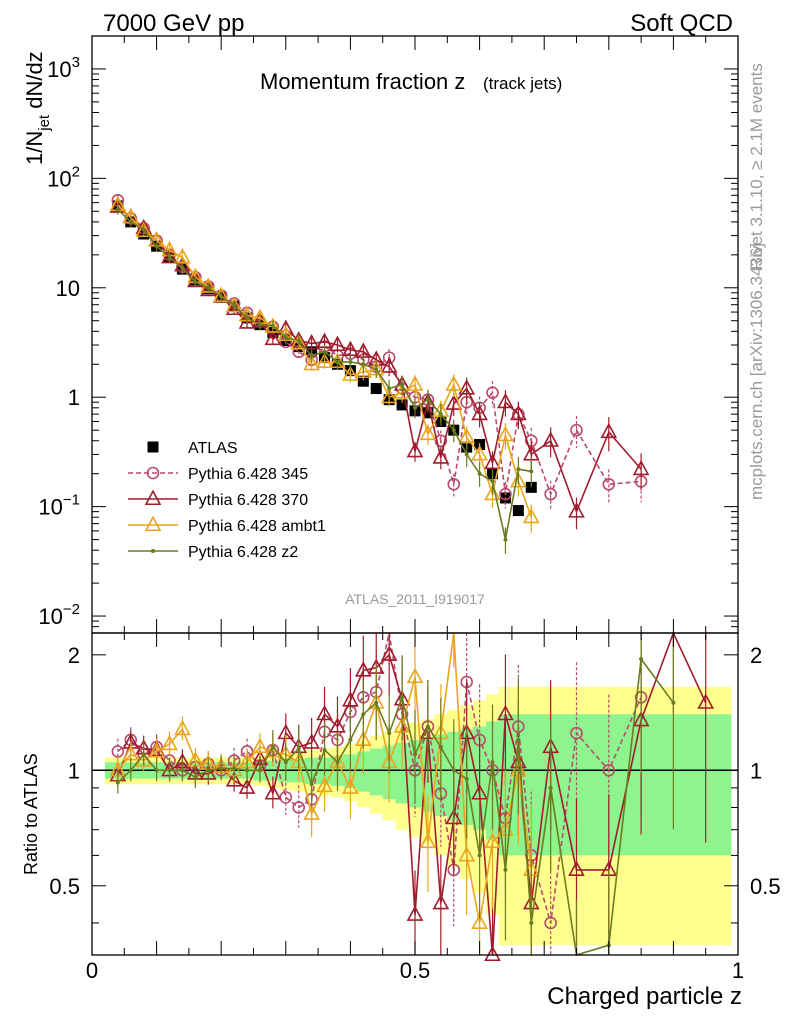 The width and height of the screenshot is (786, 1024). What do you see at coordinates (74, 397) in the screenshot?
I see `main-y-tick-label: 1` at bounding box center [74, 397].